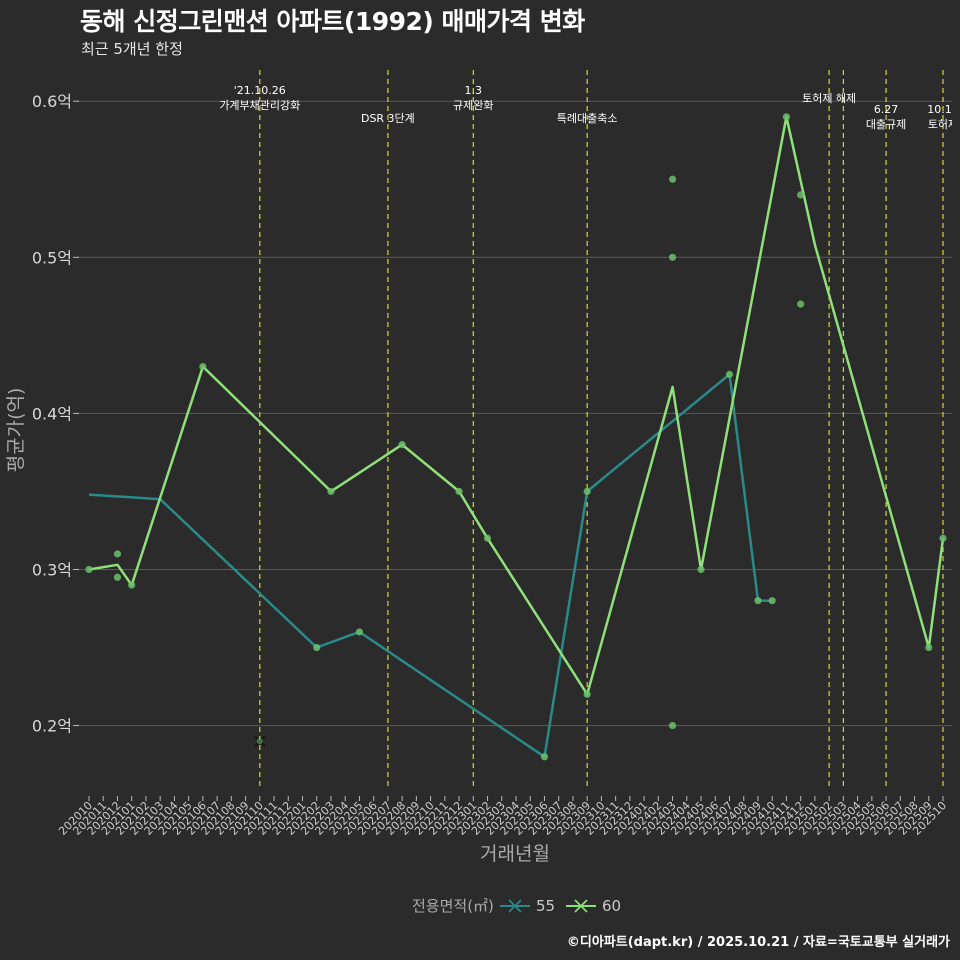  Describe the element at coordinates (52, 569) in the screenshot. I see `y-tick-label: 0.3억` at that location.